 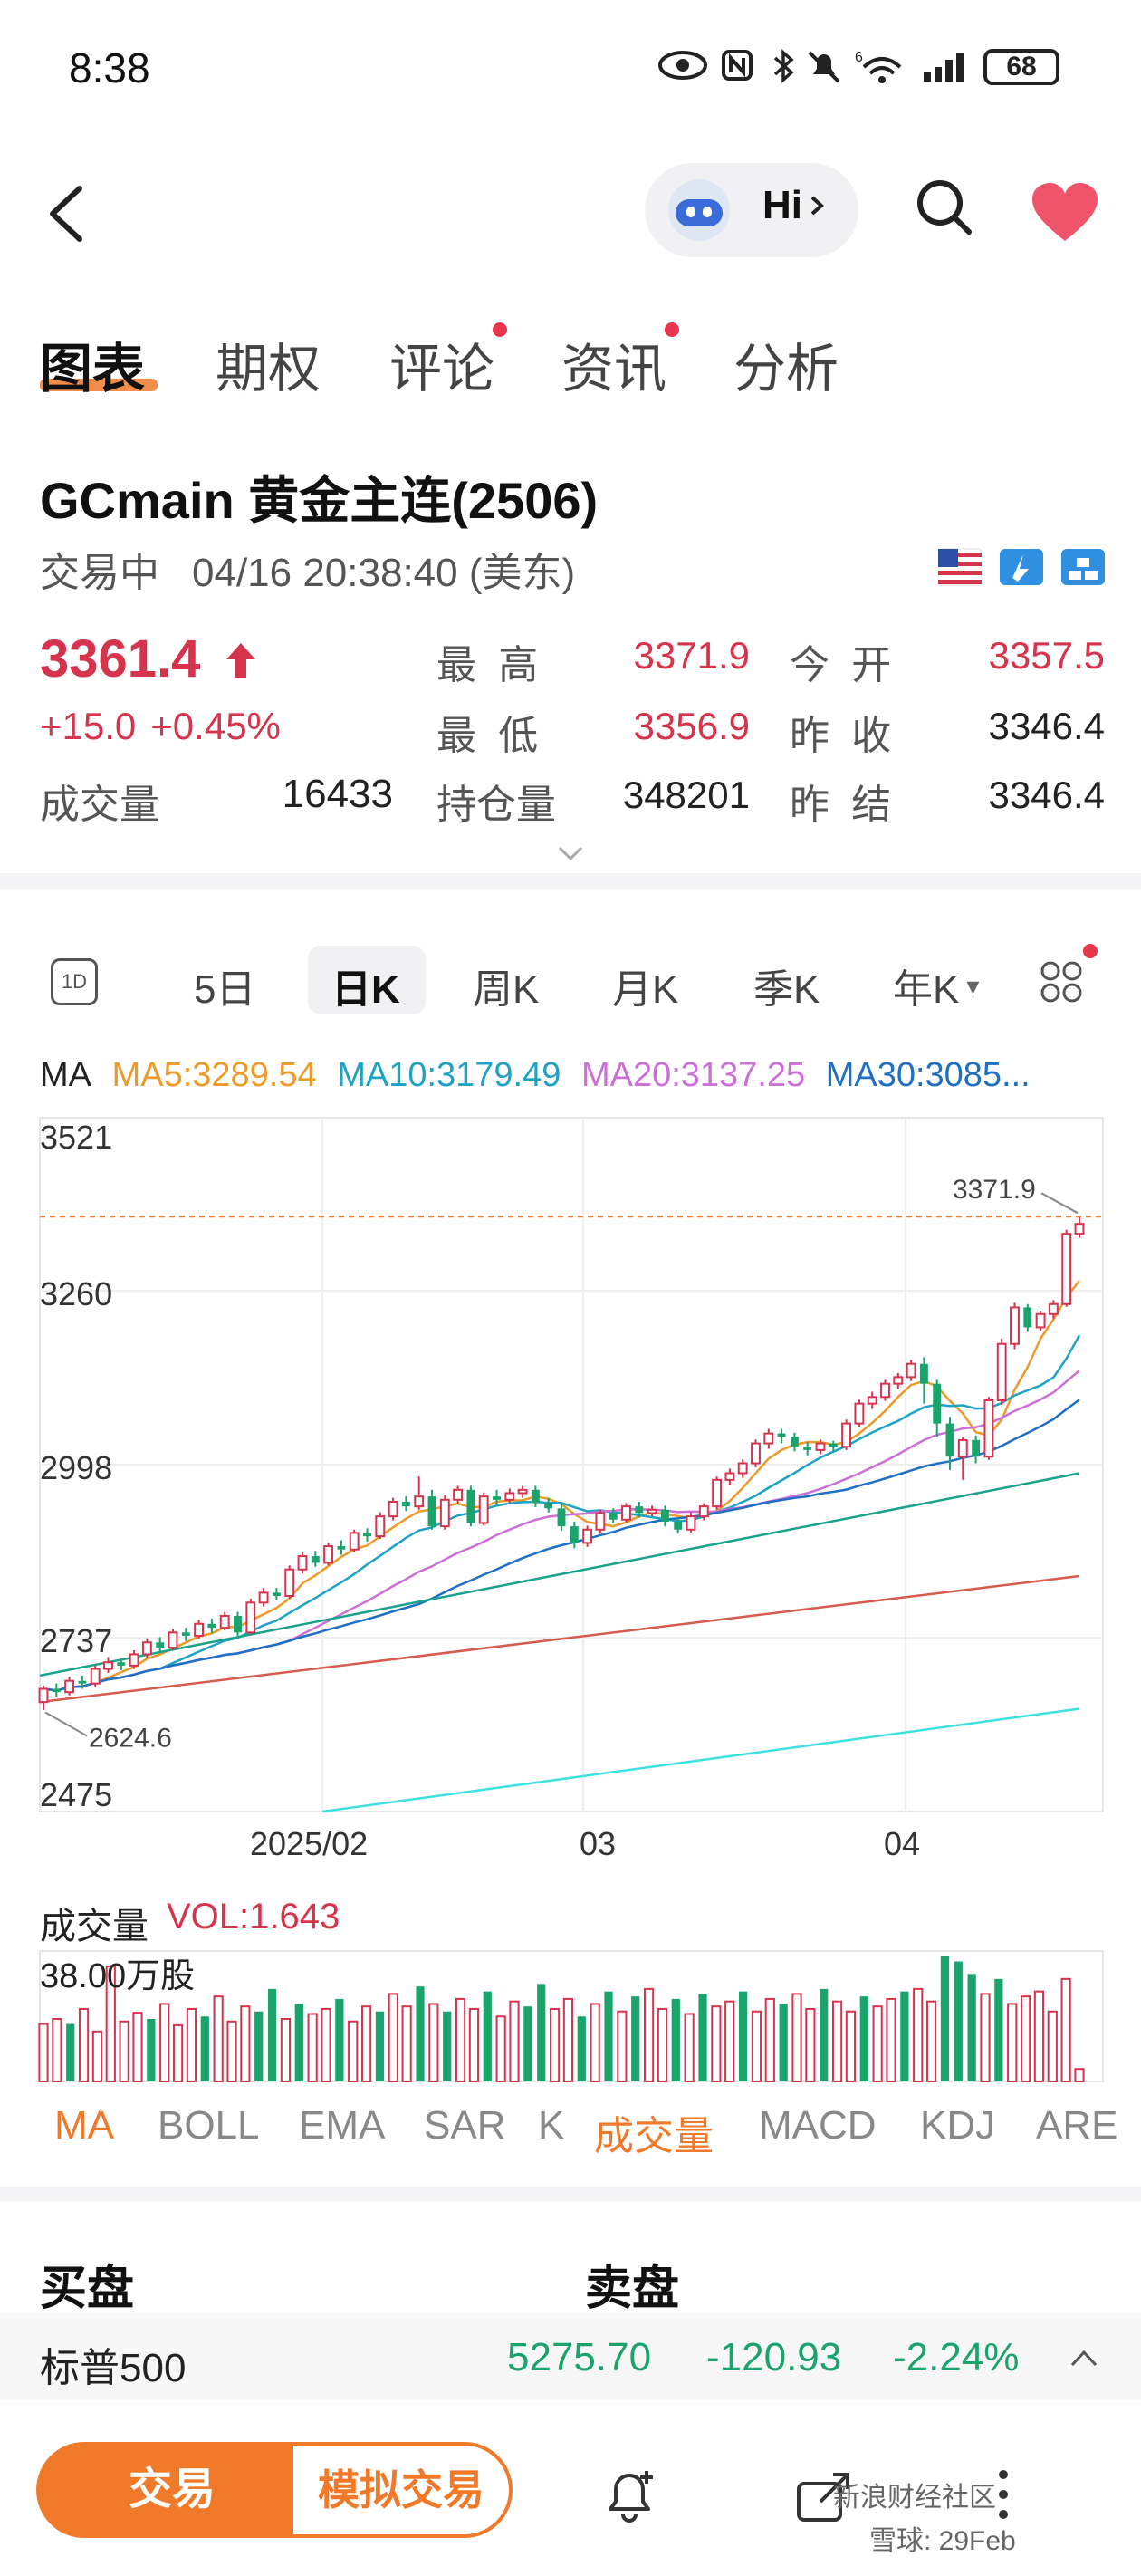 What do you see at coordinates (786, 369) in the screenshot?
I see `tab-analysis: 分析` at bounding box center [786, 369].